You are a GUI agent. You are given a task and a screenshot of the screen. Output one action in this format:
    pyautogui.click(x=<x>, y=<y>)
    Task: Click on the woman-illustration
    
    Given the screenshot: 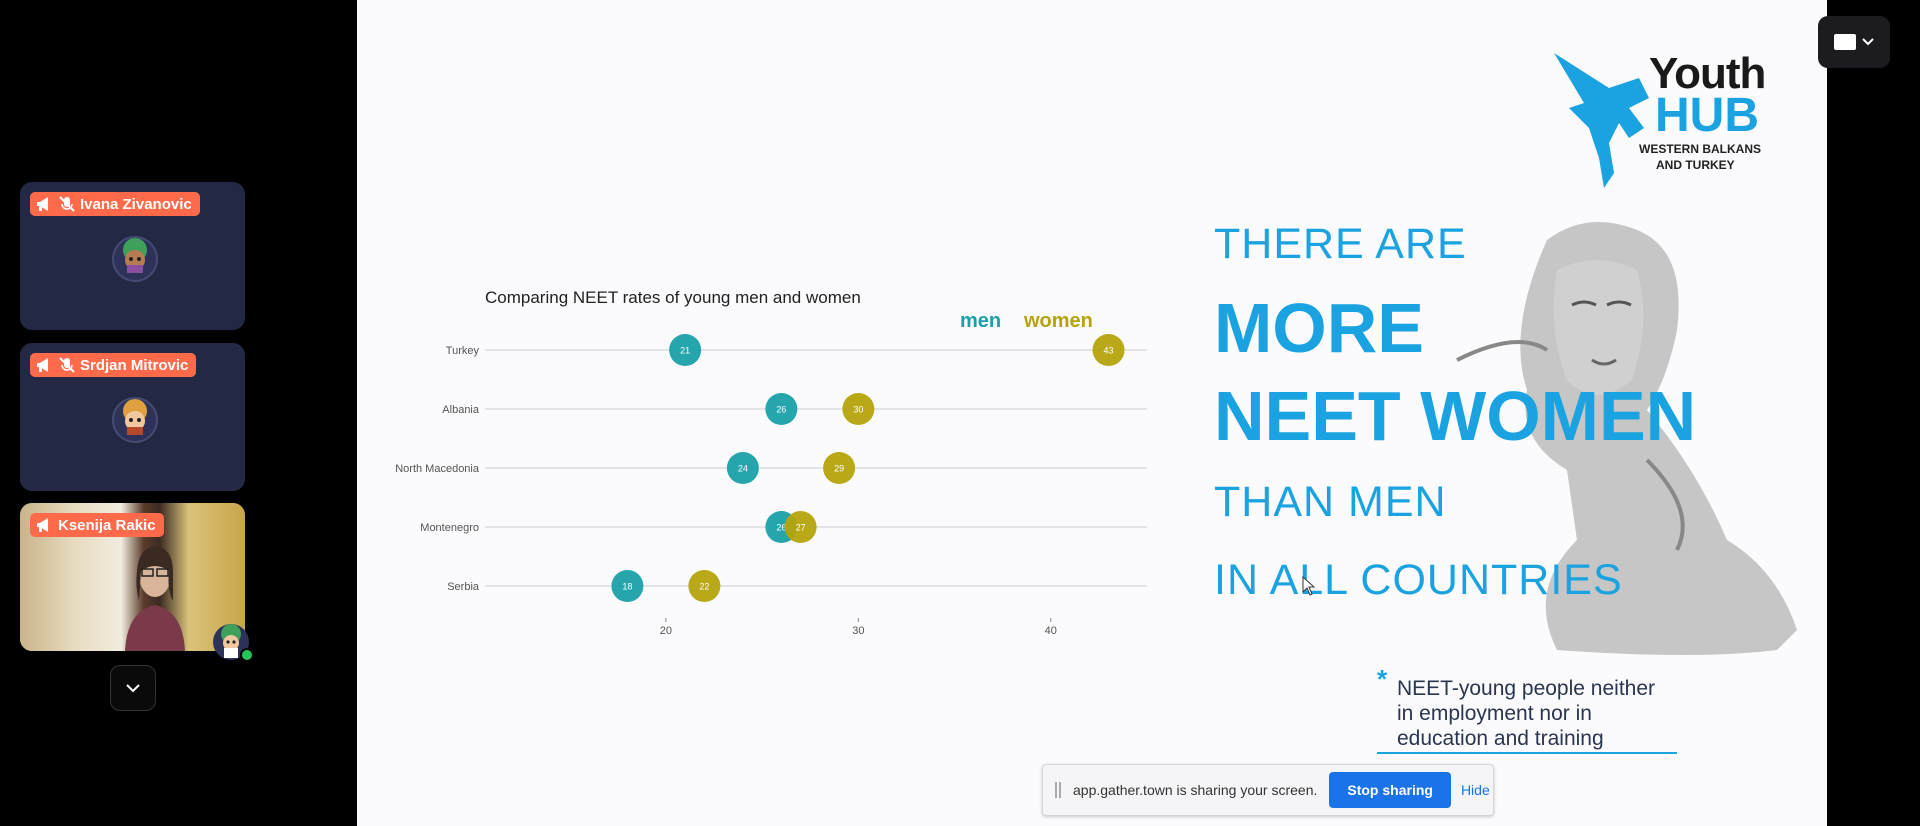 What is the action you would take?
    pyautogui.click(x=1626, y=438)
    